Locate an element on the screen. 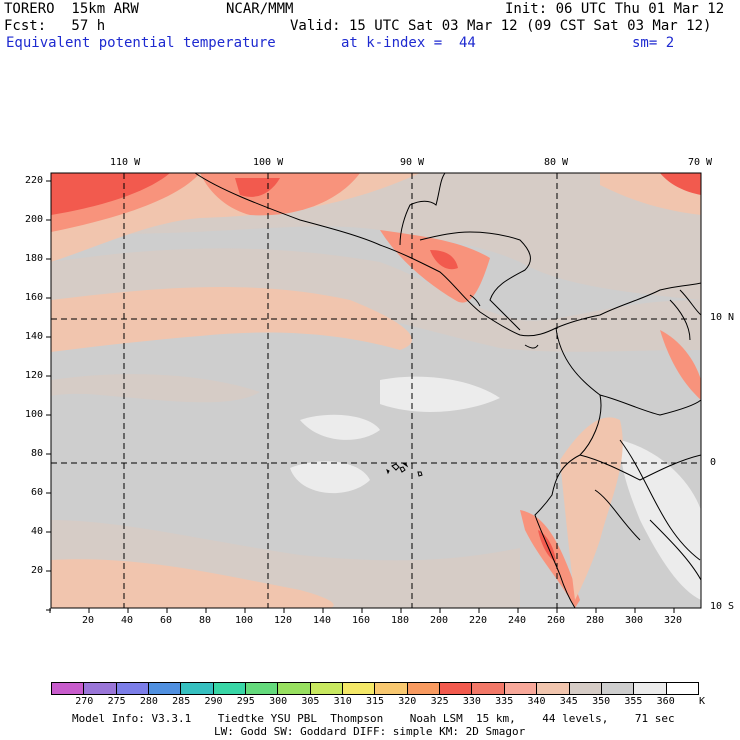 The height and width of the screenshot is (740, 740). lat-label-10s: 10 S is located at coordinates (722, 606).